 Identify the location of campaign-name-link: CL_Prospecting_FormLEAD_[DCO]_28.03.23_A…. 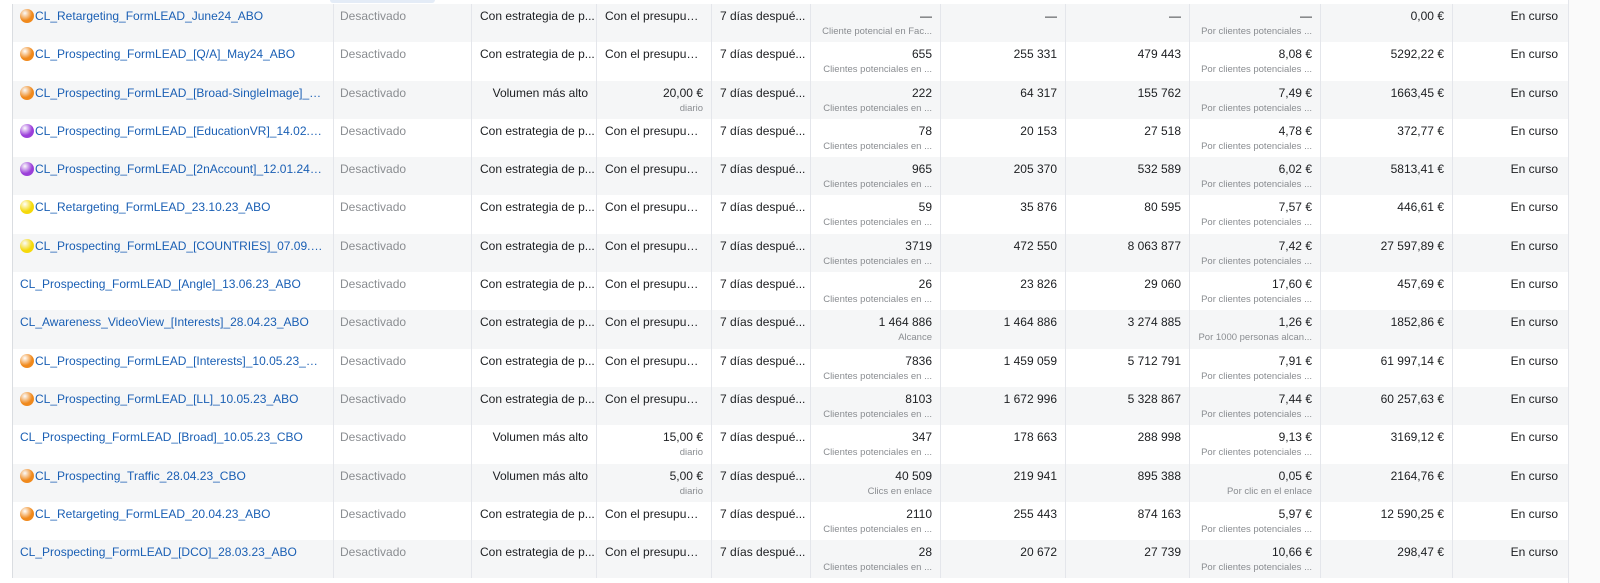
(172, 552).